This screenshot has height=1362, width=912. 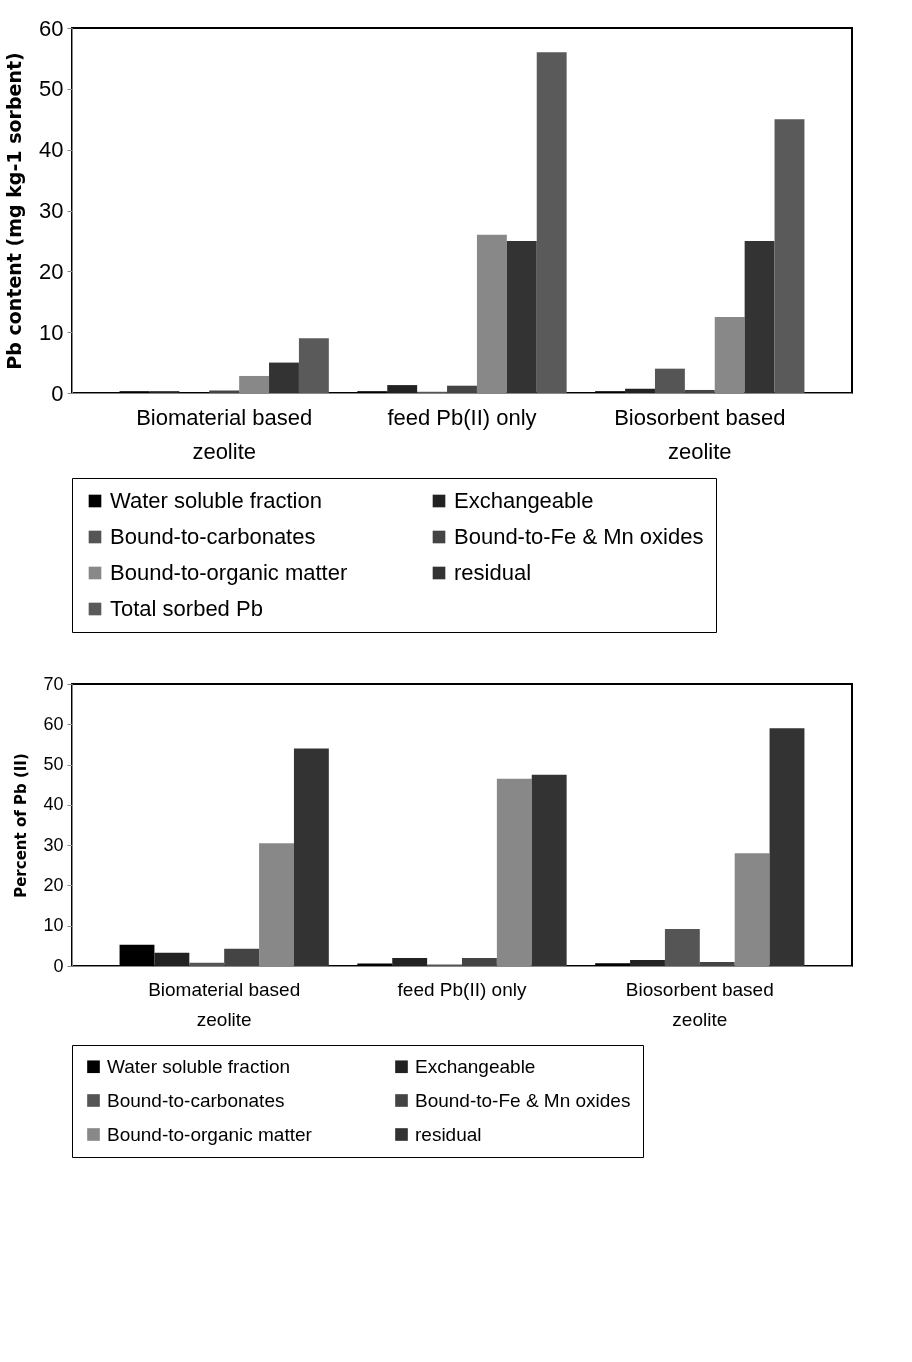 I want to click on legend-label: Total sorbed Pb, so click(x=186, y=608).